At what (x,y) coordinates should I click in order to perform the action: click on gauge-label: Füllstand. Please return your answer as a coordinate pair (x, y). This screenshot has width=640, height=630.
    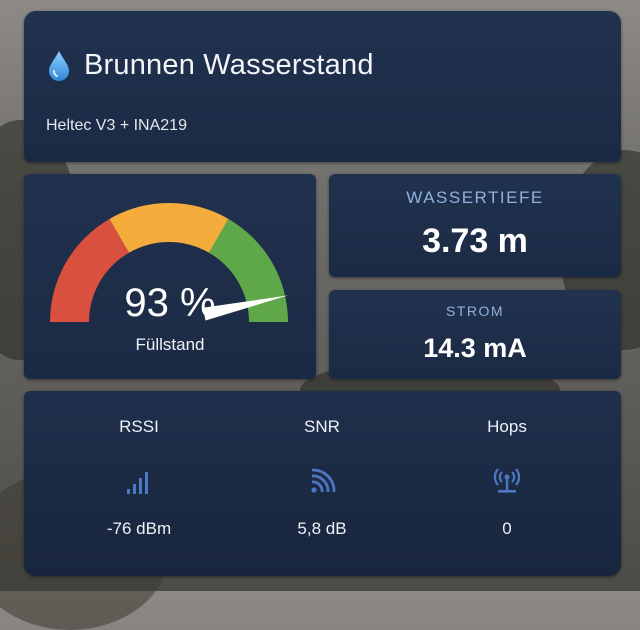
    Looking at the image, I should click on (170, 344).